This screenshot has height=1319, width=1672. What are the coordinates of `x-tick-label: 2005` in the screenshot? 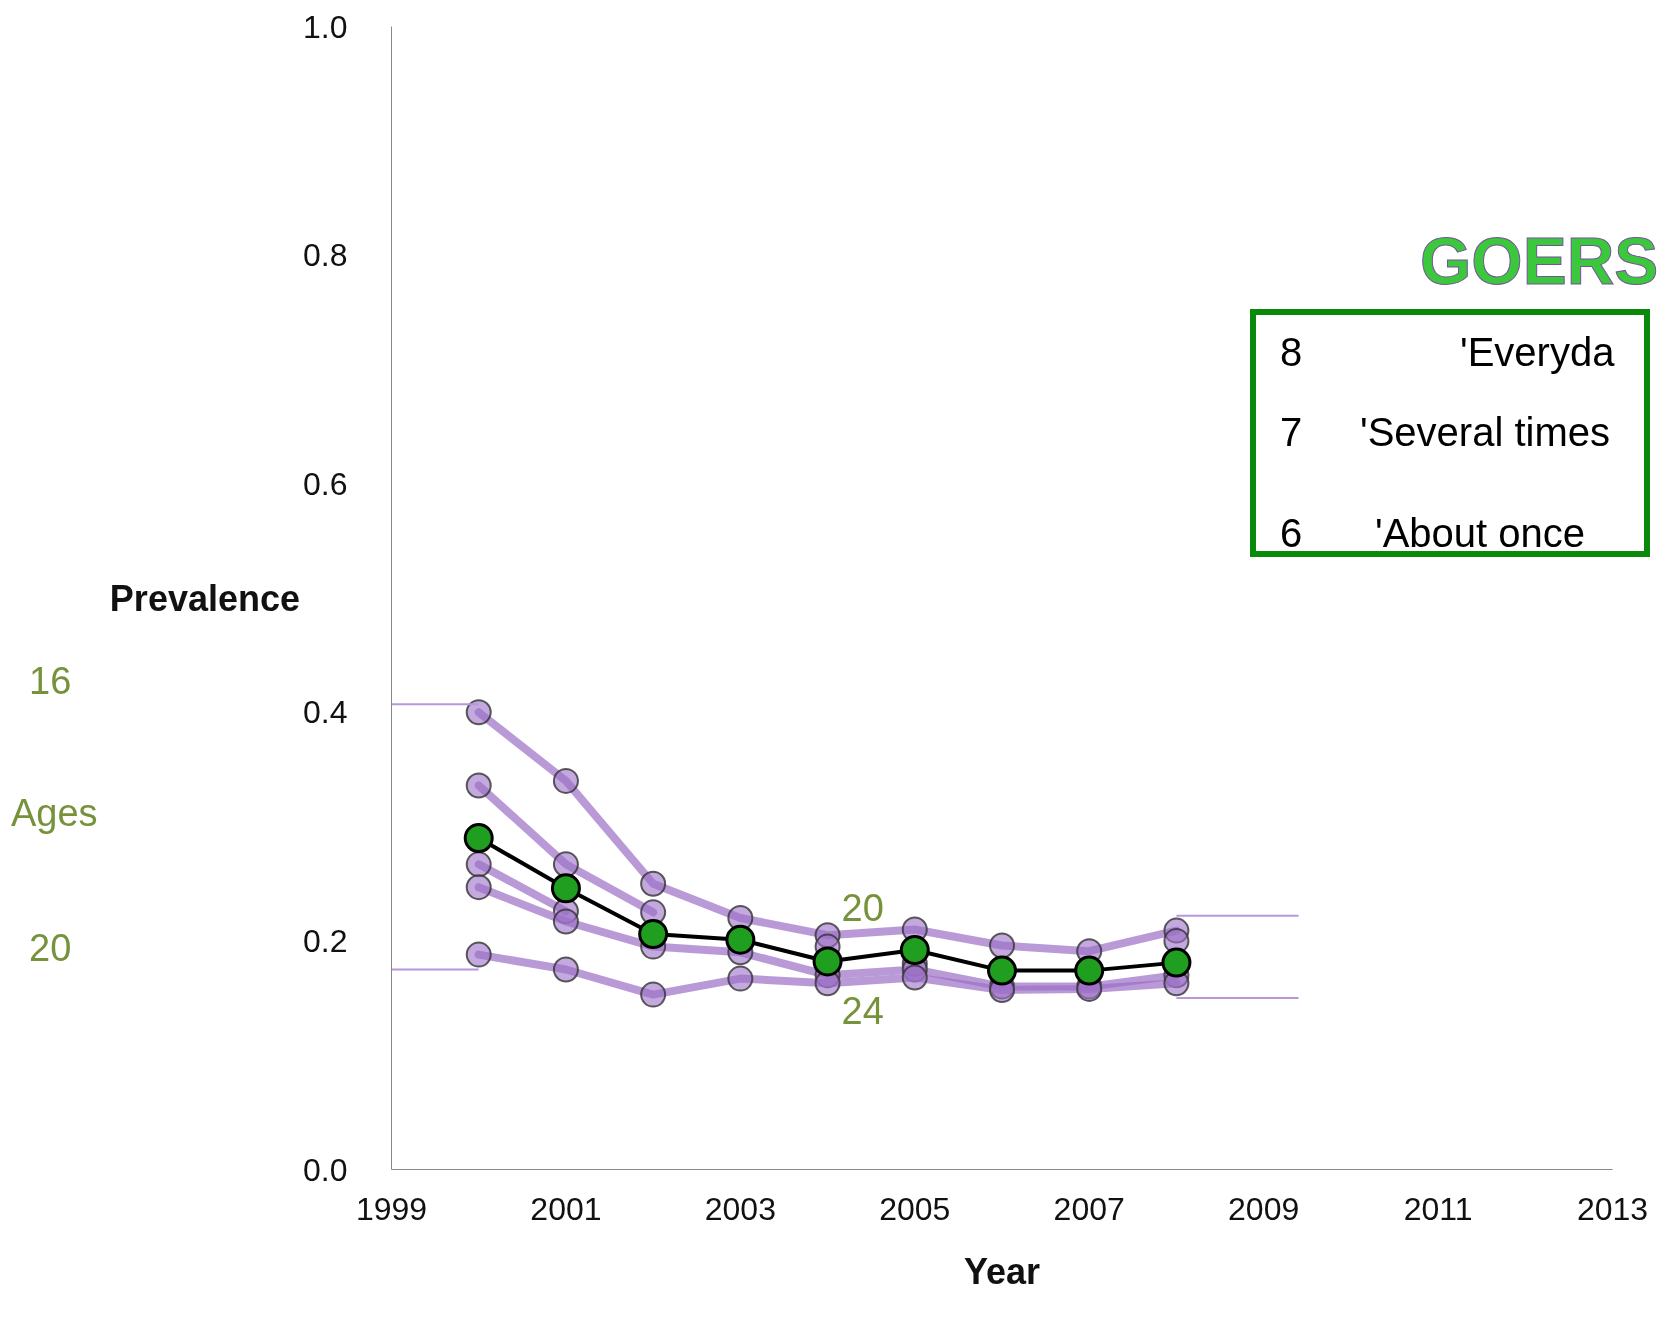 It's located at (915, 1208).